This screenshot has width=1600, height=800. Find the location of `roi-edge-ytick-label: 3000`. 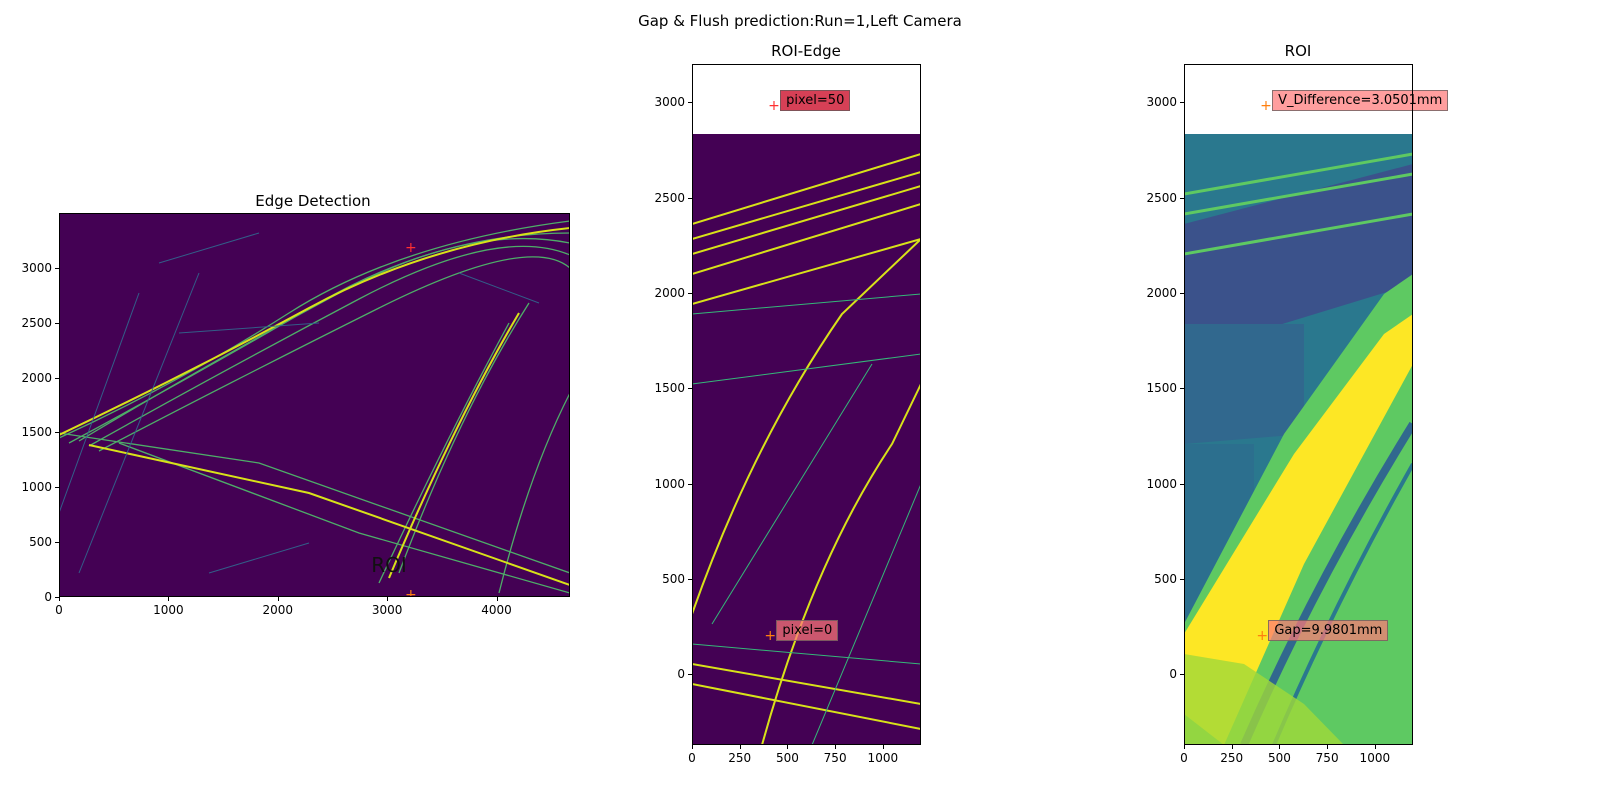

roi-edge-ytick-label: 3000 is located at coordinates (669, 102).